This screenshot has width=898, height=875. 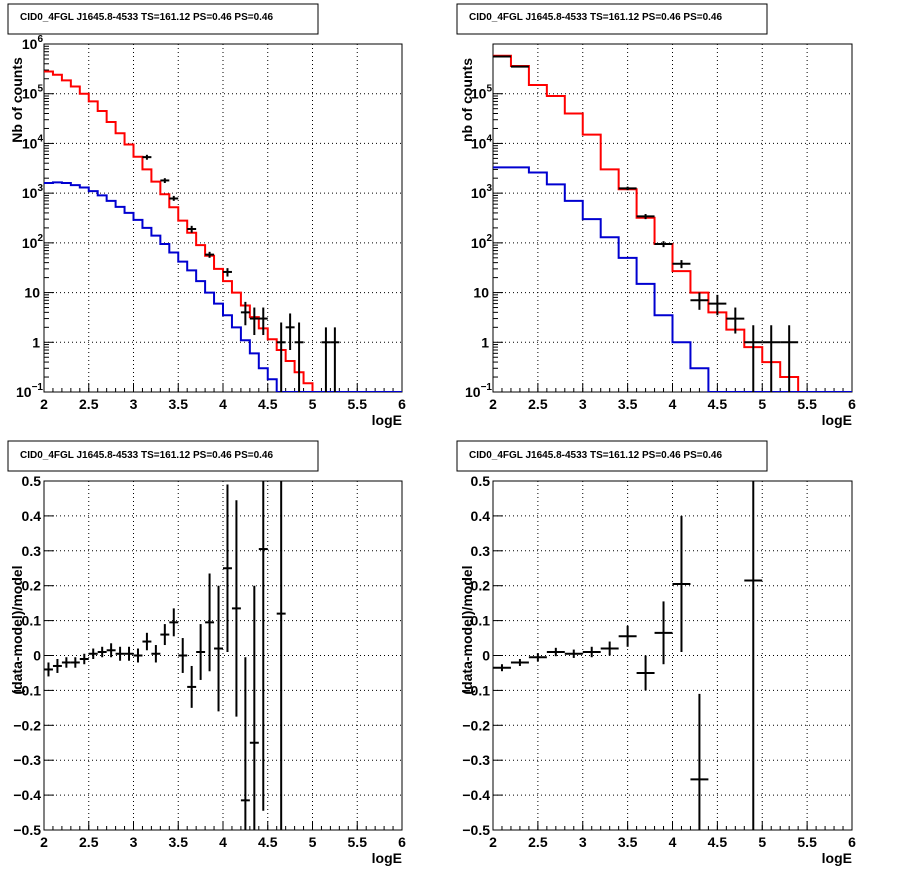 What do you see at coordinates (17, 100) in the screenshot?
I see `y-axis-title: Nb of counts` at bounding box center [17, 100].